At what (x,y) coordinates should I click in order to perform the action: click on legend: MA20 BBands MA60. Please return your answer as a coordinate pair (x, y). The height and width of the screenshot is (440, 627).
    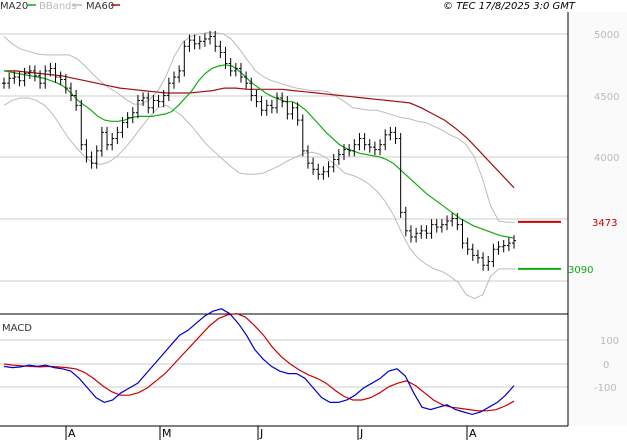
    Looking at the image, I should click on (60, 6).